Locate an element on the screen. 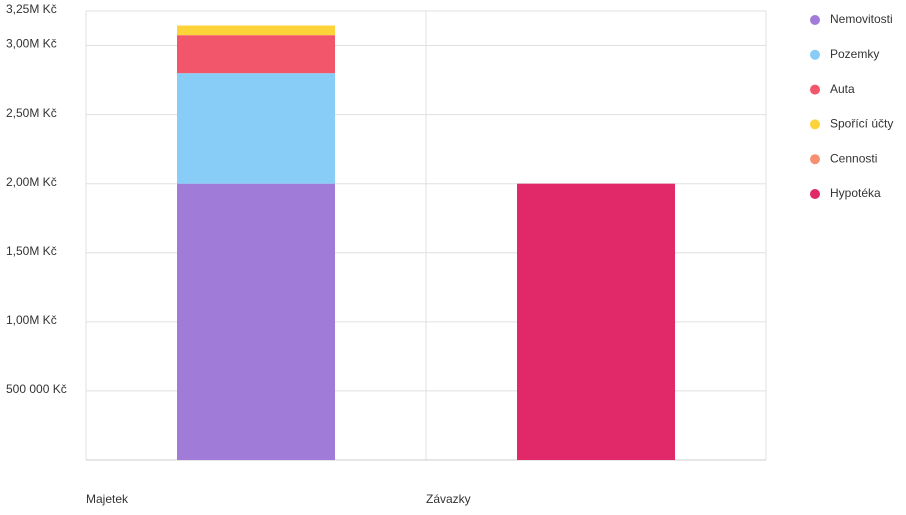 The width and height of the screenshot is (906, 515). y-tick-label: 1,50M Kč is located at coordinates (31, 251).